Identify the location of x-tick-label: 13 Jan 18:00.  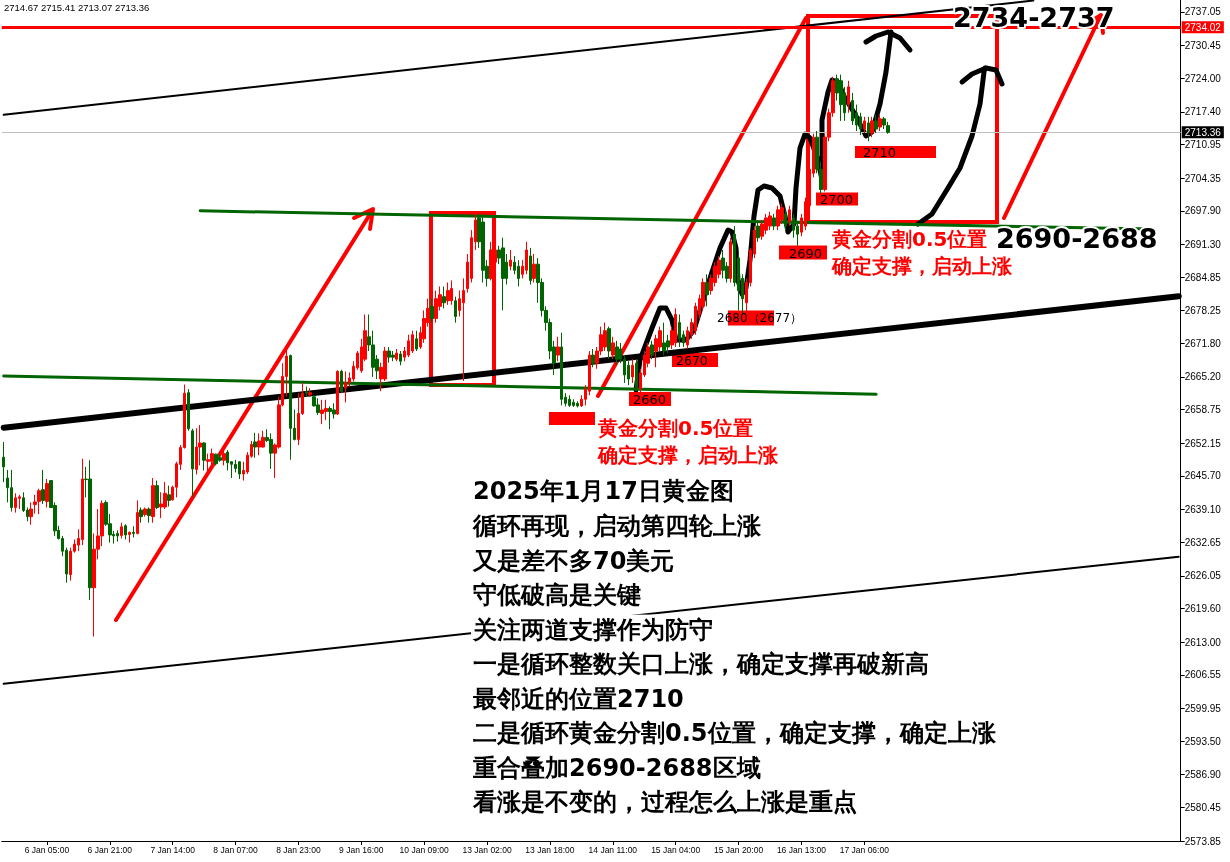
(550, 849).